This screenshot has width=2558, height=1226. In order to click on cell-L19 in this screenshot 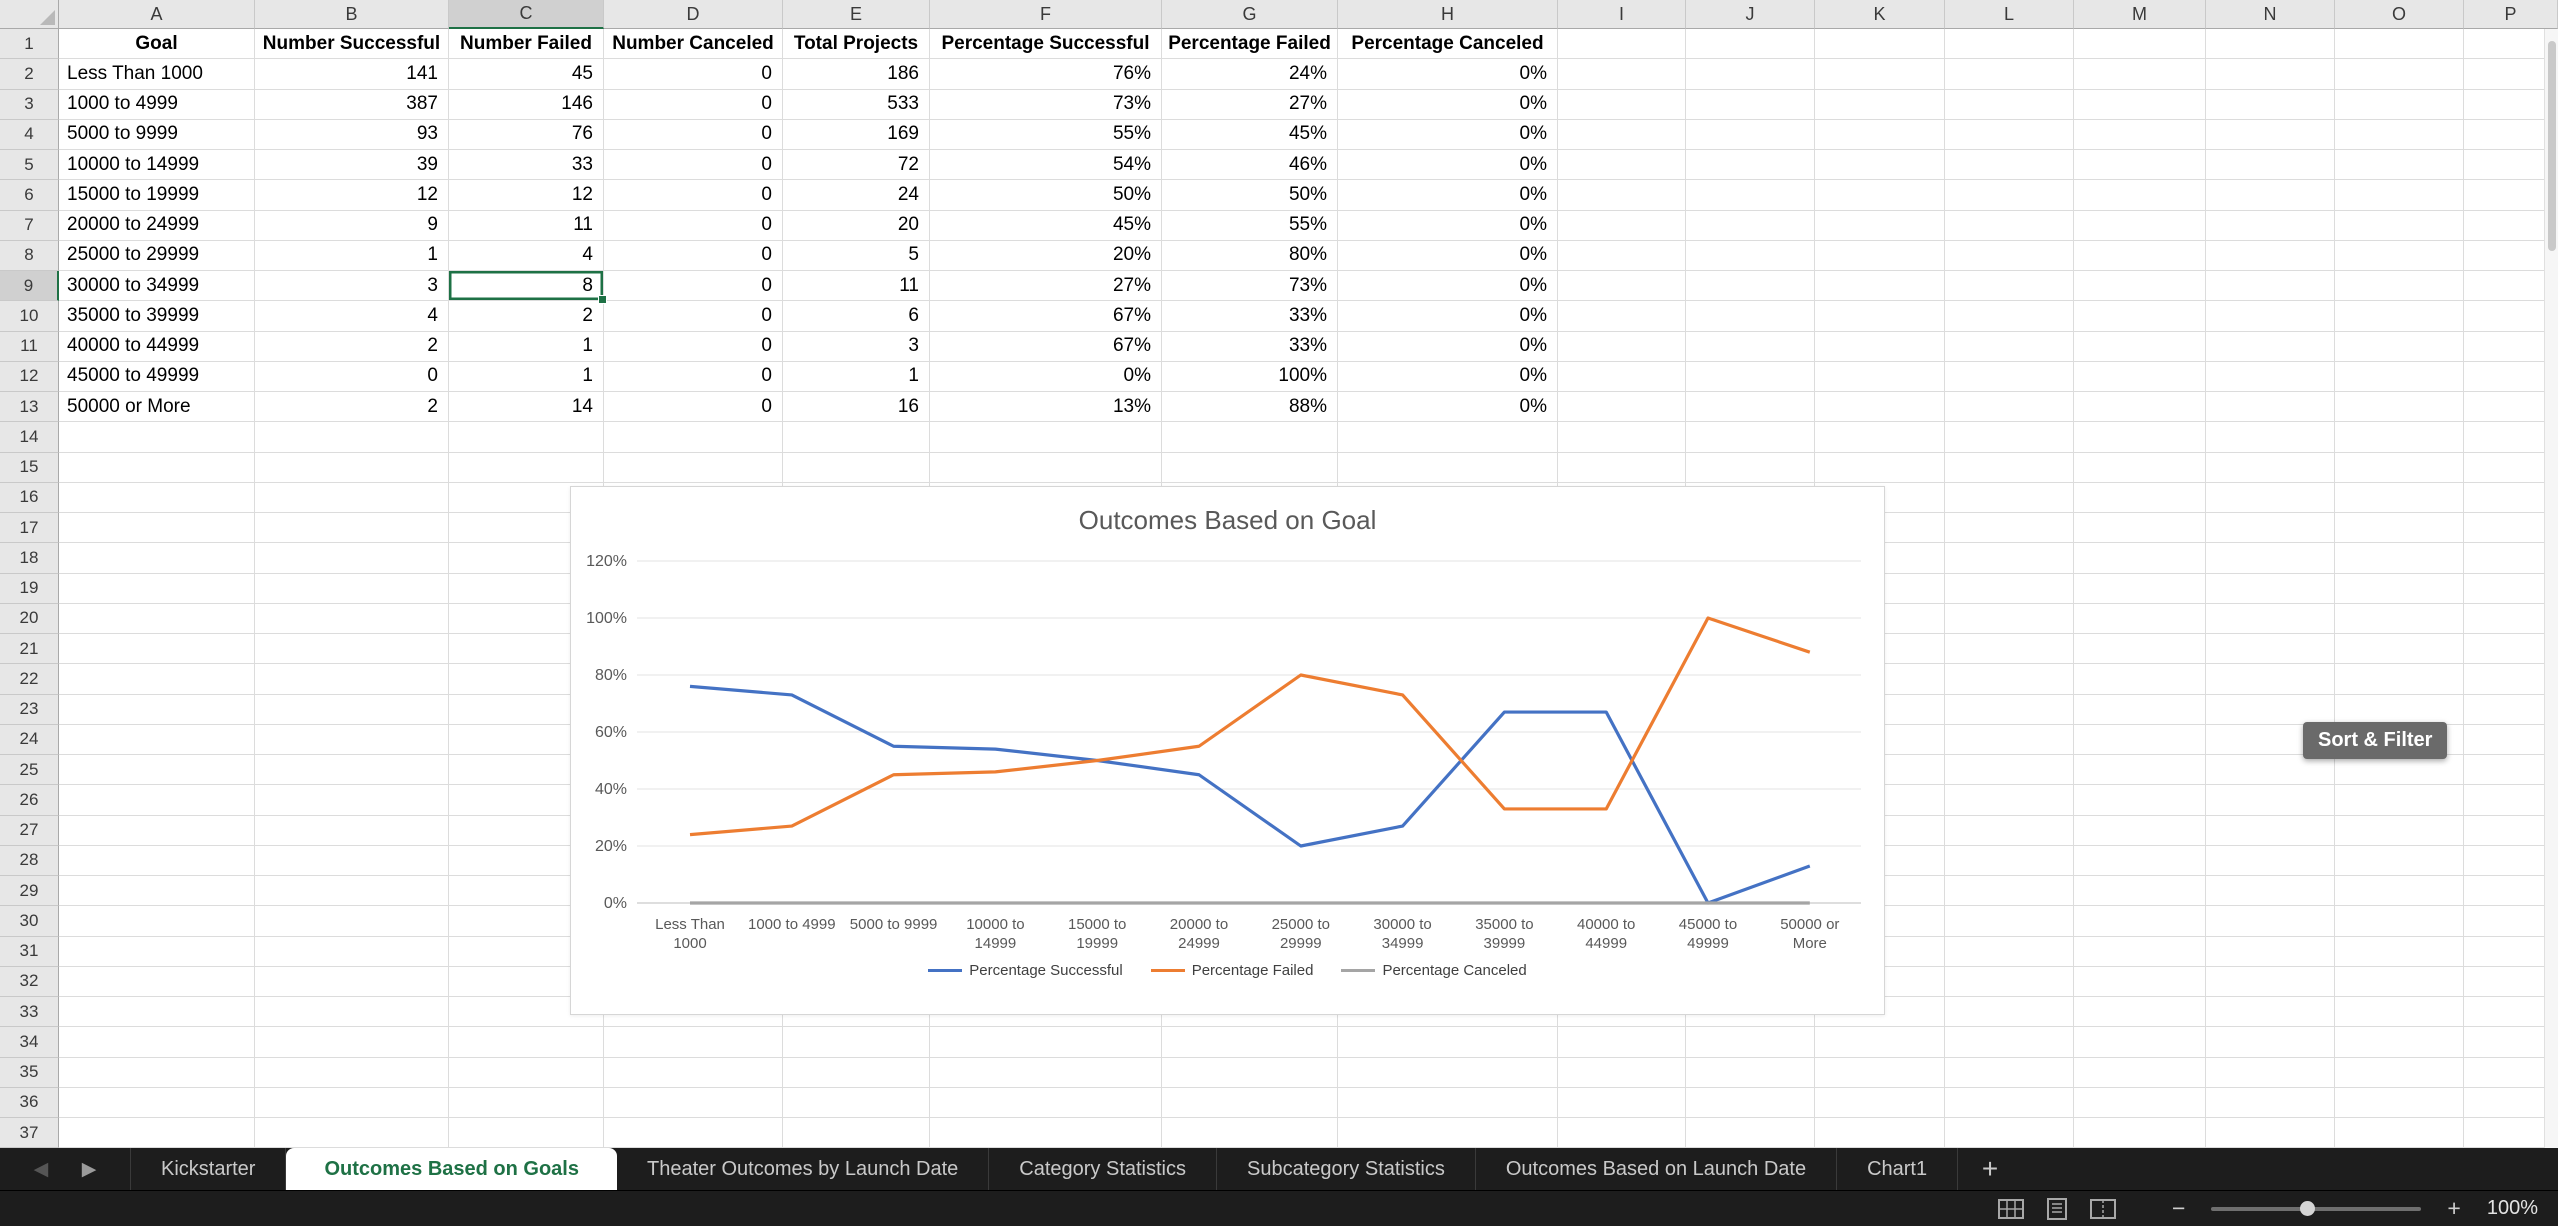, I will do `click(2009, 588)`.